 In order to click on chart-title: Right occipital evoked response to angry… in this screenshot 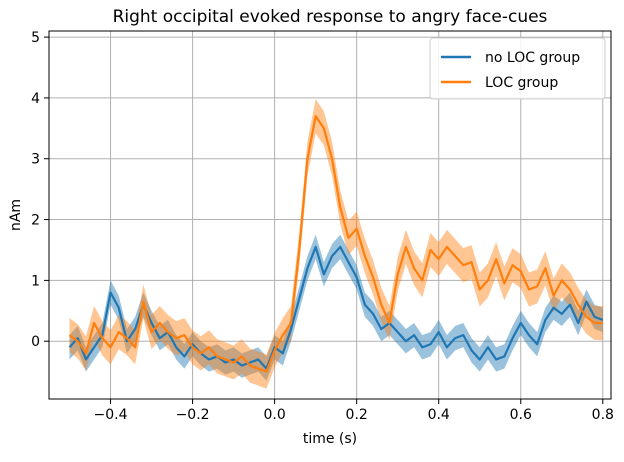, I will do `click(330, 17)`.